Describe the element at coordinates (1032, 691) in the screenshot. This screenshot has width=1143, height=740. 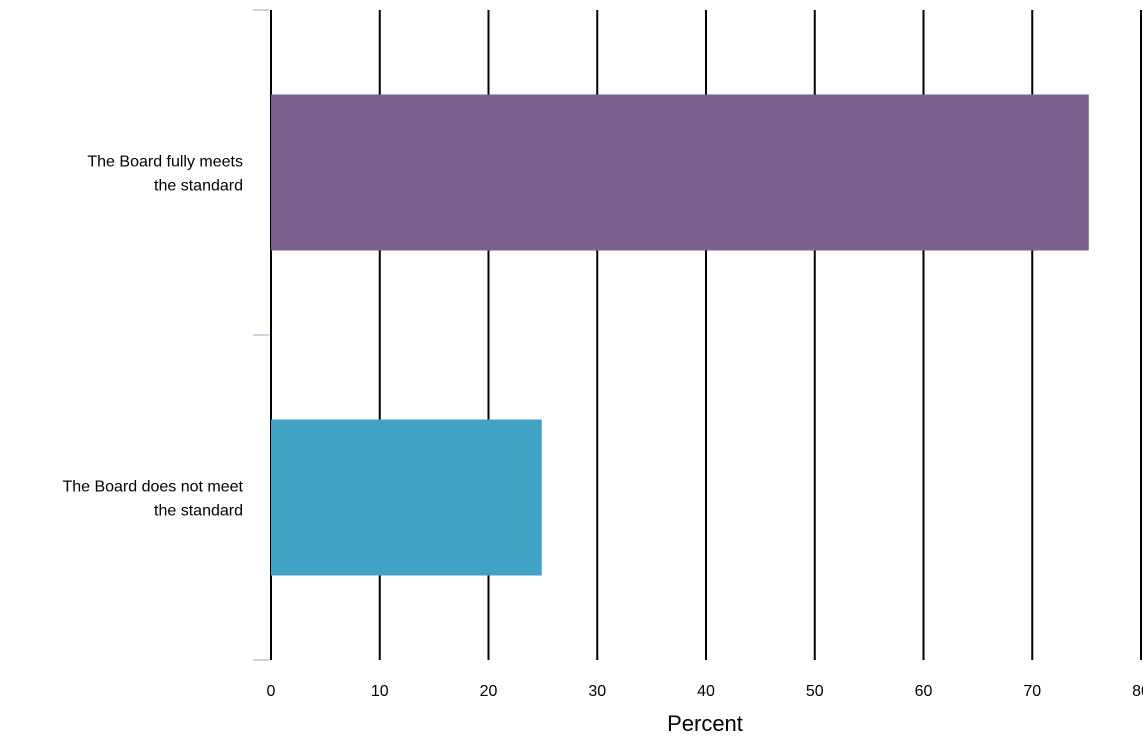
I see `x-tick-label: 70` at that location.